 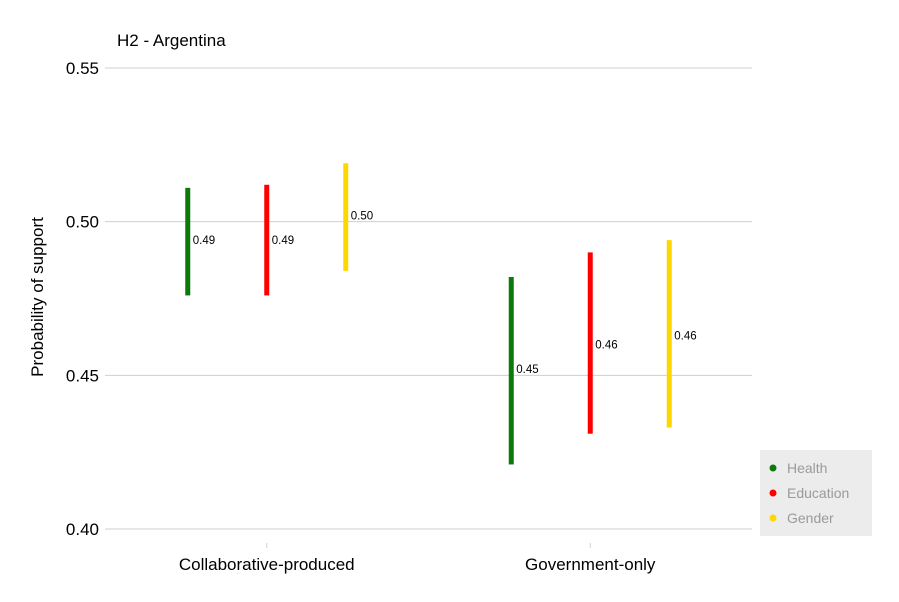 I want to click on x-tick-labels: Collaborative-produced Government-only, so click(x=417, y=558).